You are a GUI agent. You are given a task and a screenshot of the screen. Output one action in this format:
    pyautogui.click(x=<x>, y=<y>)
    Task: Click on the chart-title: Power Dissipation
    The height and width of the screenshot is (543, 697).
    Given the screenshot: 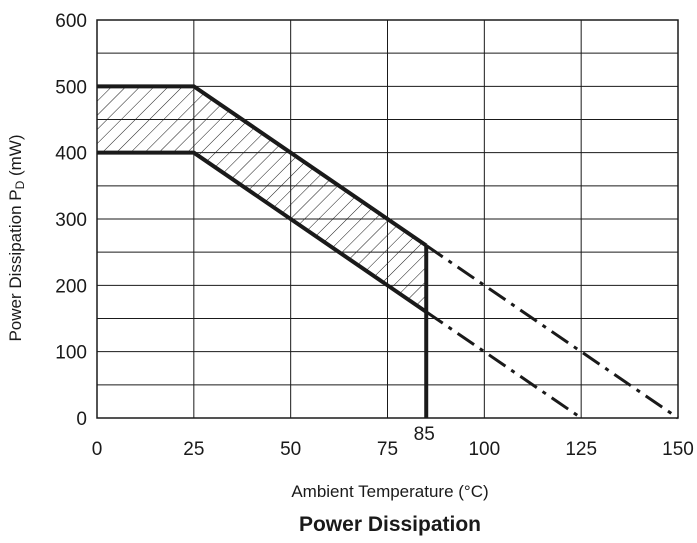 What is the action you would take?
    pyautogui.click(x=390, y=524)
    